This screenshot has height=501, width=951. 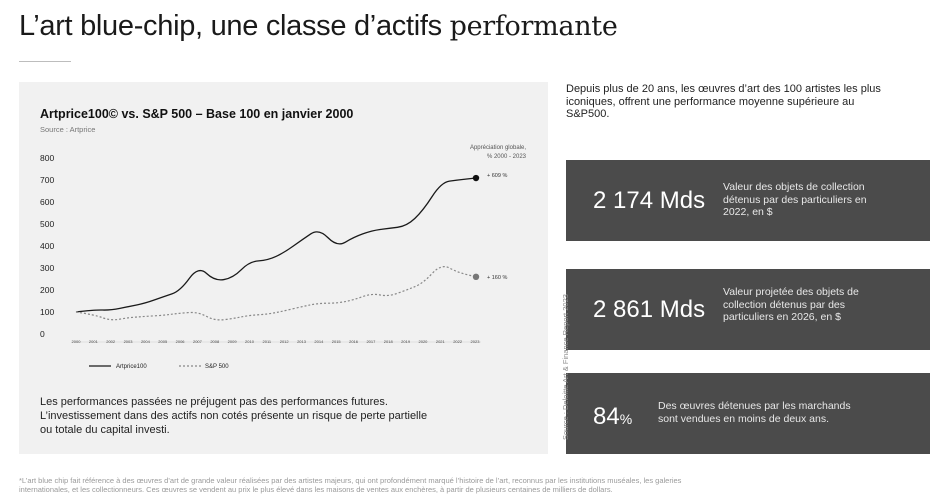 I want to click on stat-value-number: 2 174 Mds, so click(x=649, y=200).